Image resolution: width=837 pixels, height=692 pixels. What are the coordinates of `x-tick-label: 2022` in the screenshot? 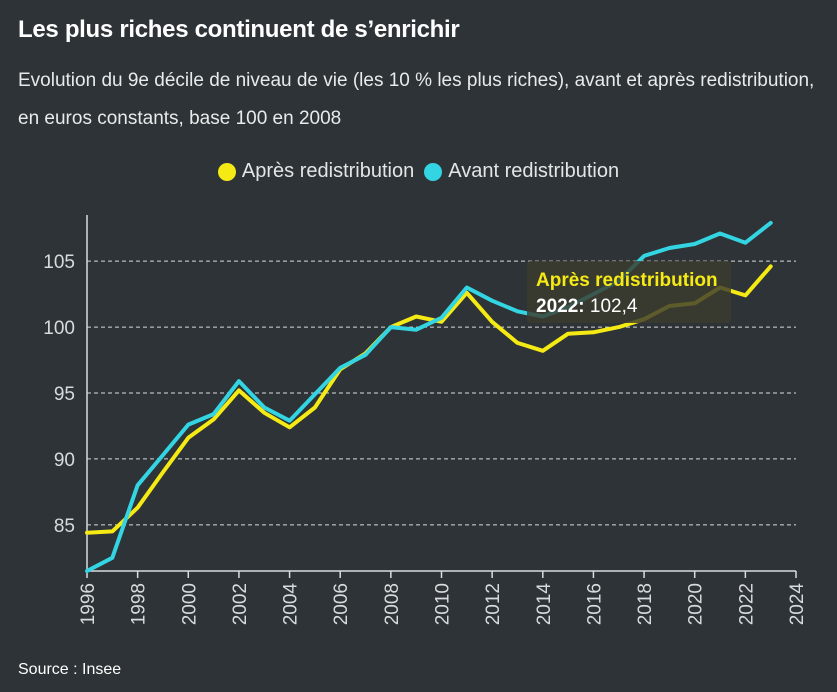 It's located at (746, 604).